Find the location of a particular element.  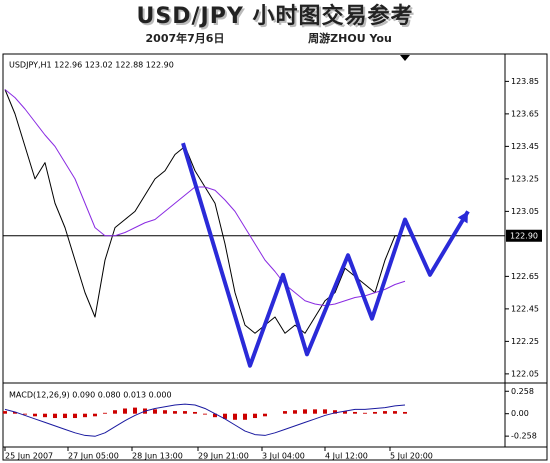

x-tick-label: 28 Jun 13:00 is located at coordinates (157, 456).